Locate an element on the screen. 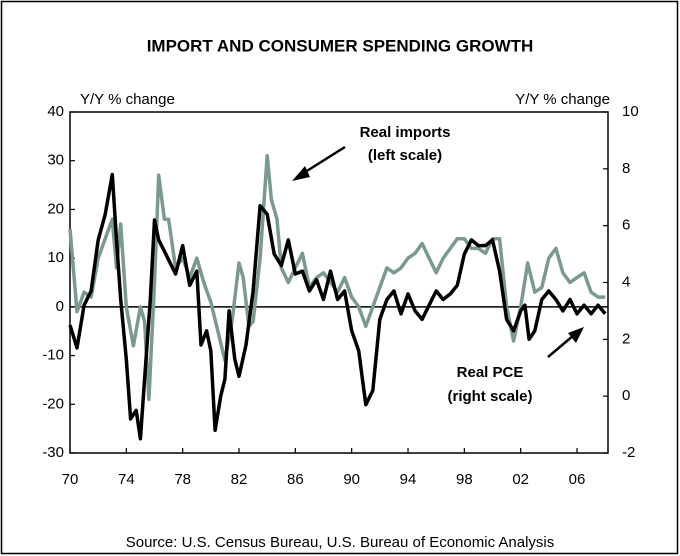 The image size is (680, 556). annotation: Real PCE is located at coordinates (490, 372).